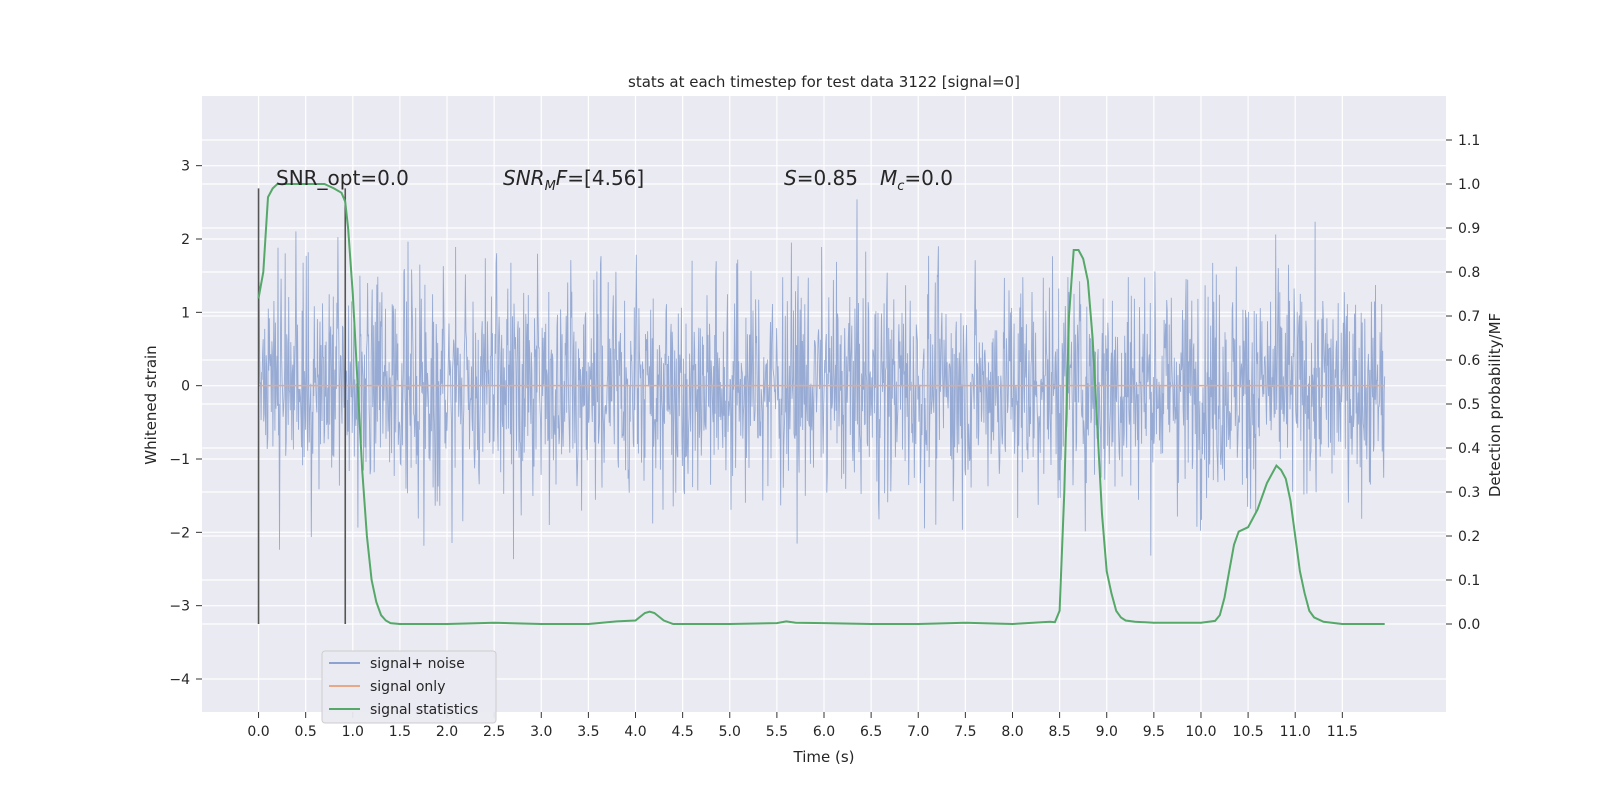 The image size is (1600, 800). What do you see at coordinates (1469, 141) in the screenshot?
I see `y-right-tick-label: 1.1` at bounding box center [1469, 141].